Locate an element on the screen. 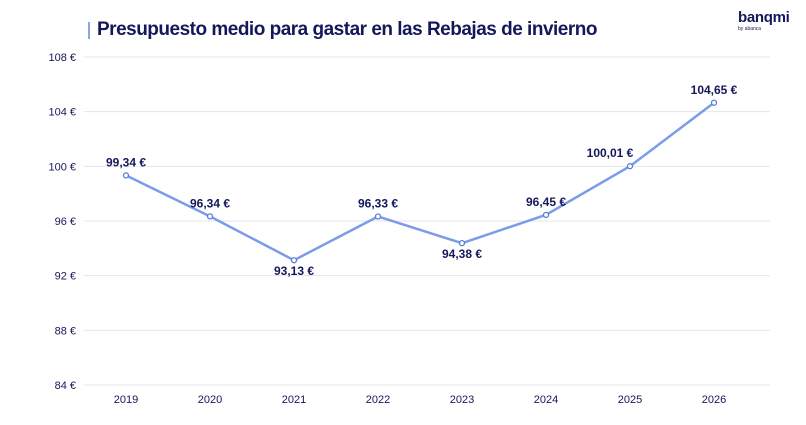 The image size is (806, 425). x-tick-label: 2020 is located at coordinates (210, 400).